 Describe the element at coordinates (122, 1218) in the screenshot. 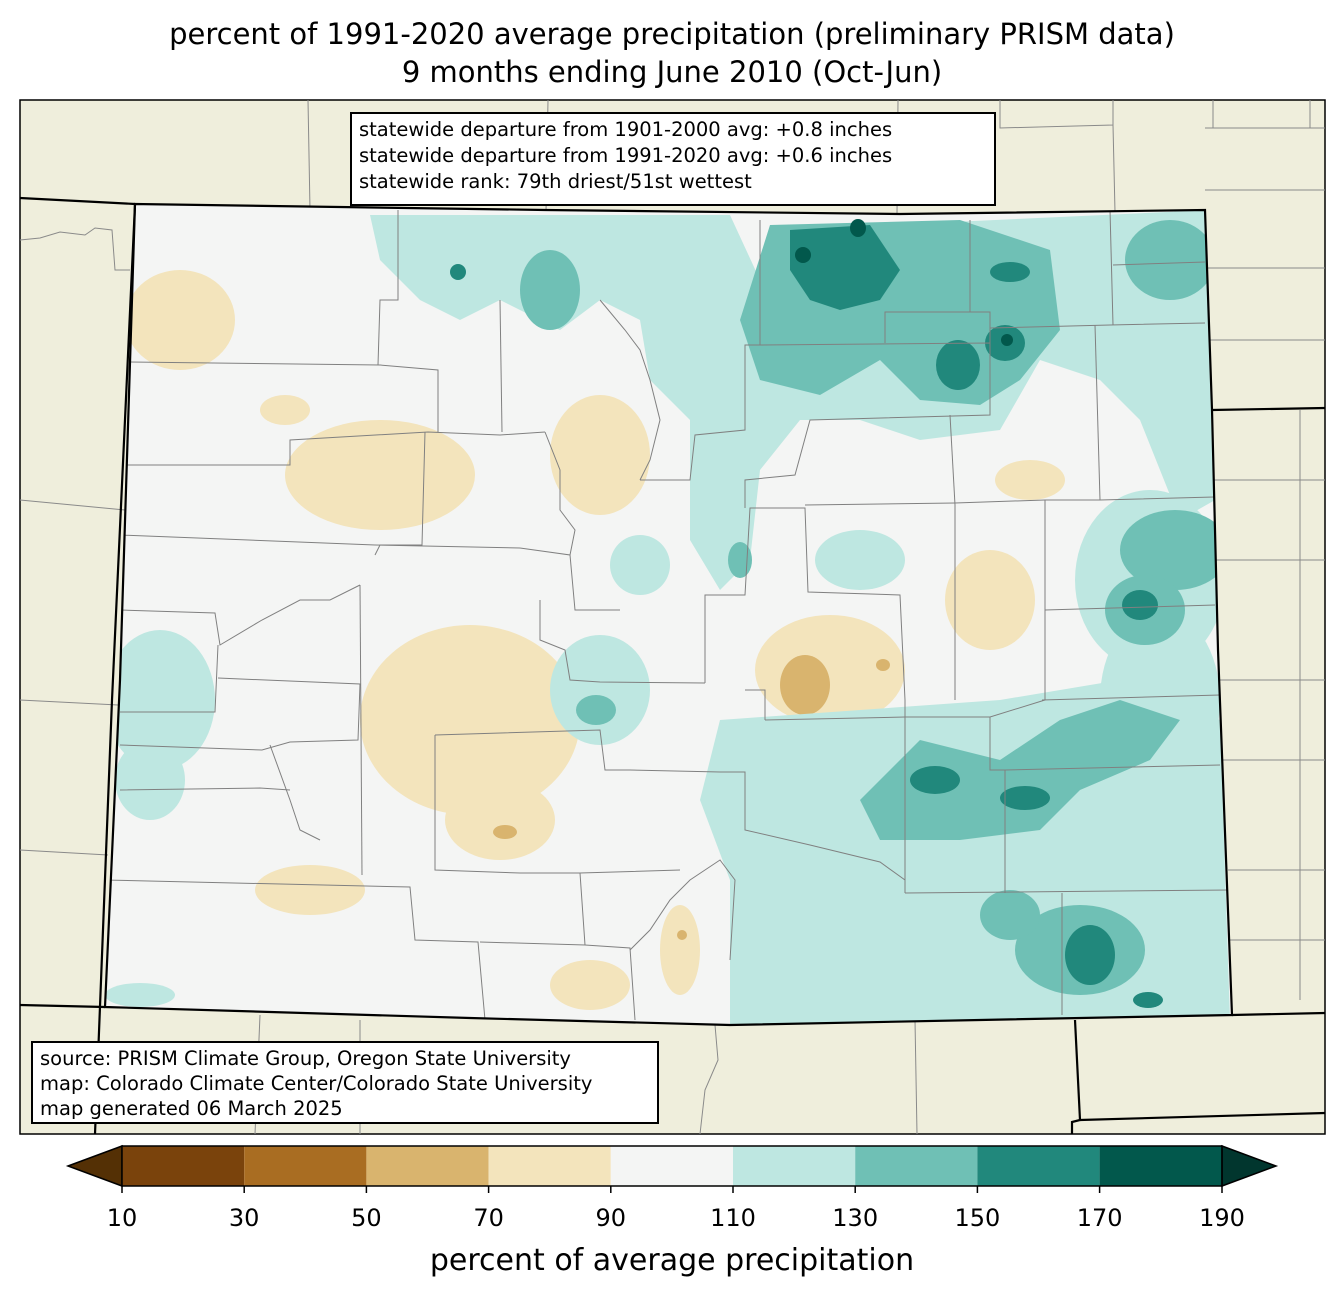

I see `legend-tick-label: 10` at that location.